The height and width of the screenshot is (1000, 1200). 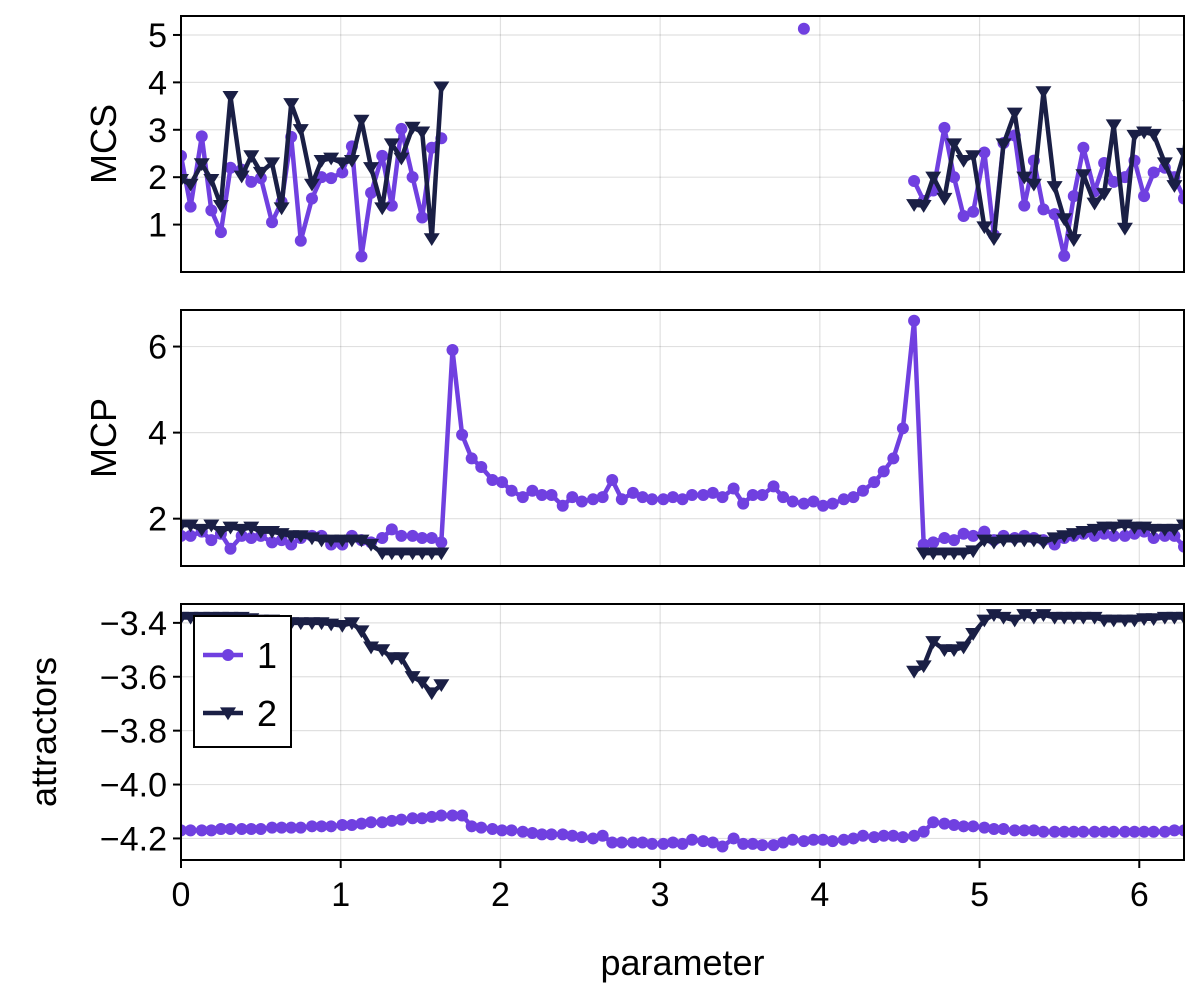 I want to click on legend-box, so click(x=242, y=681).